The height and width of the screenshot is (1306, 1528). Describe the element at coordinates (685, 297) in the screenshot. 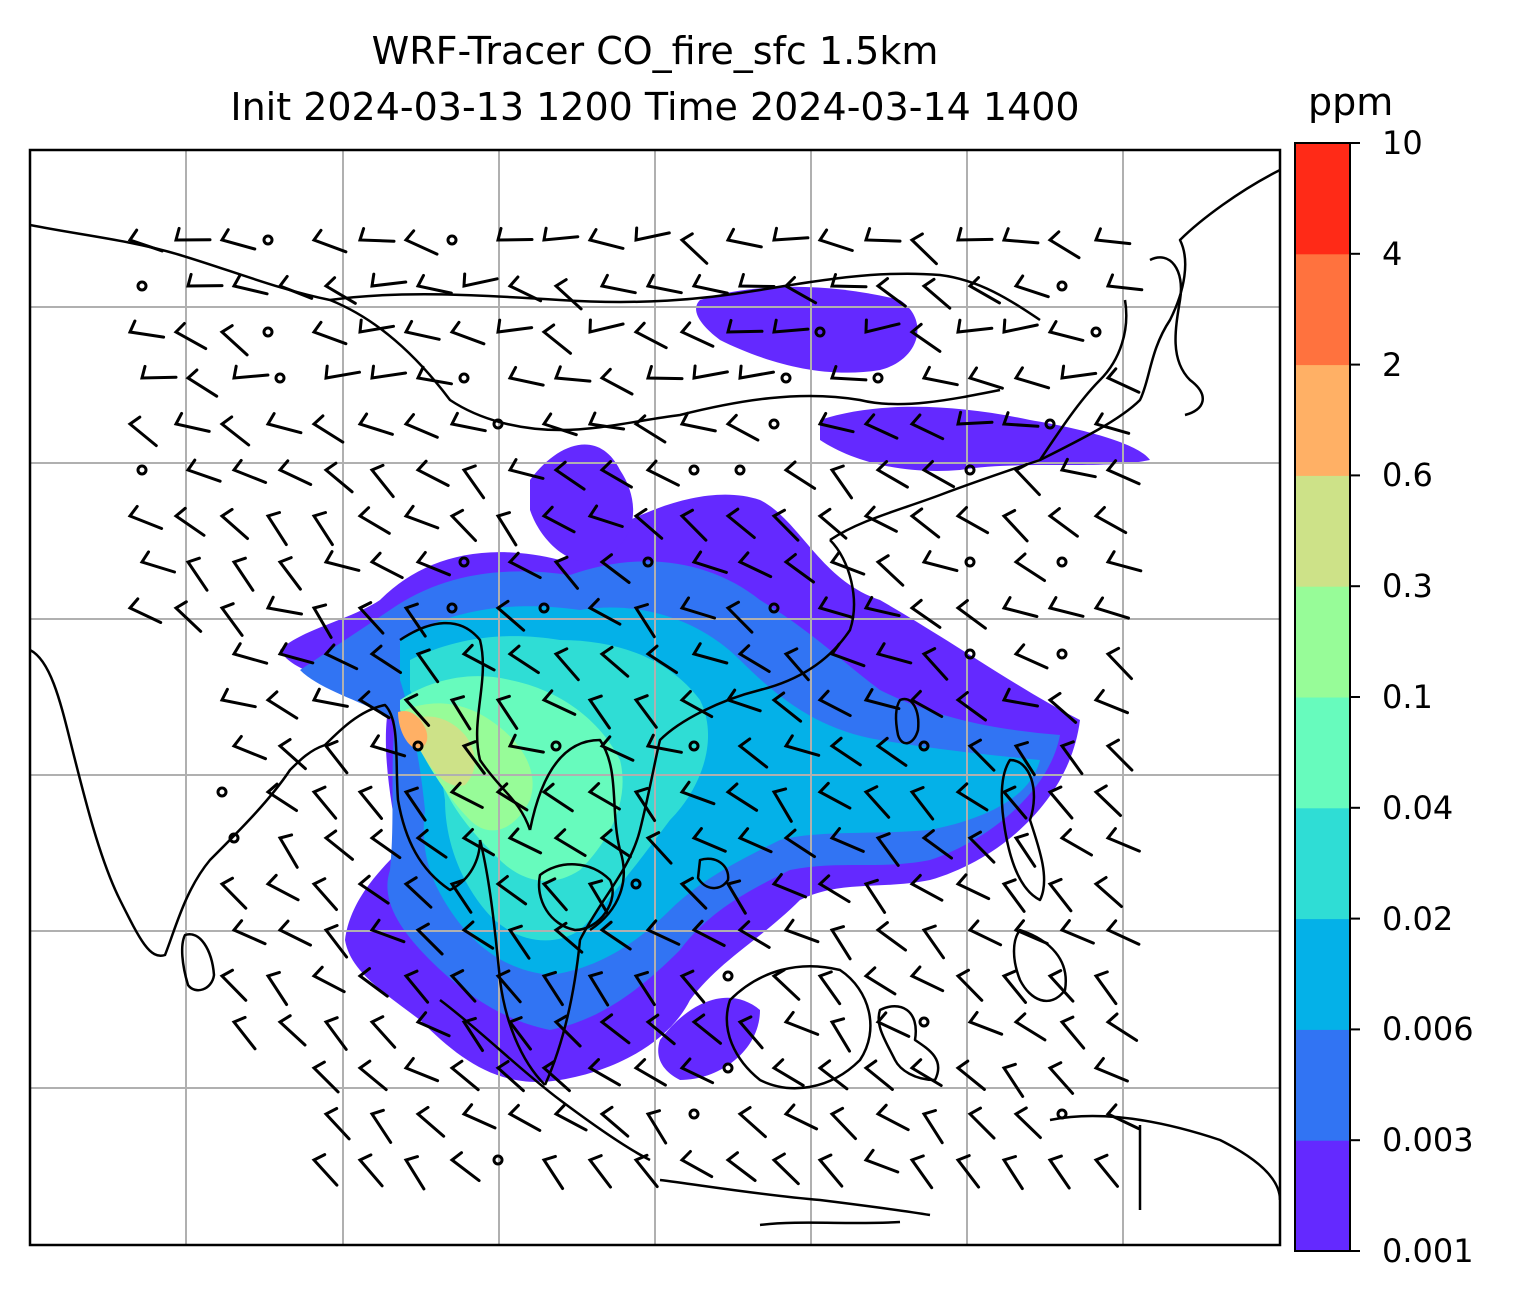

I see `mongolia-border` at that location.